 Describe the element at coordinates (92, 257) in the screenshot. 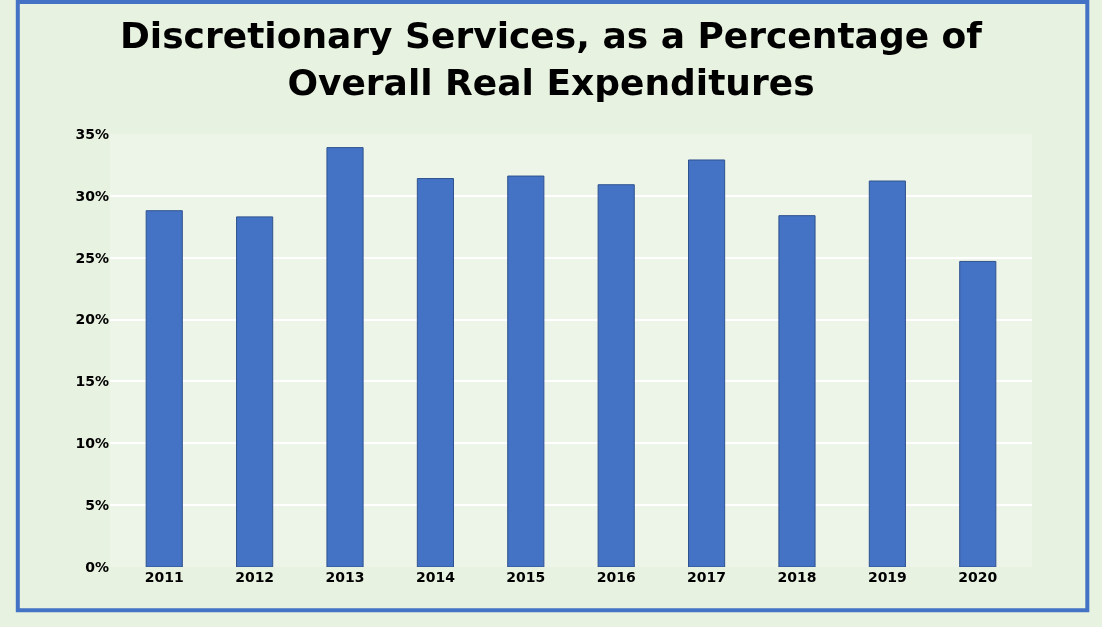

I see `y-tick-label: 25%` at that location.